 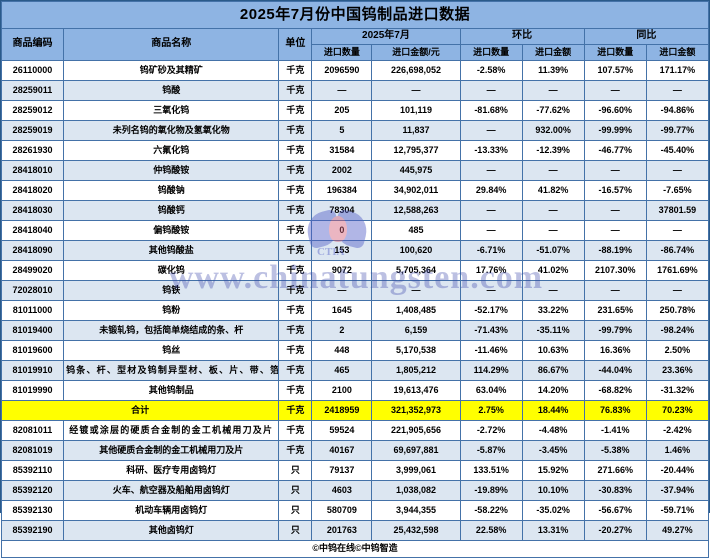 What do you see at coordinates (491, 250) in the screenshot?
I see `cell-mom-qty: -6.71%` at bounding box center [491, 250].